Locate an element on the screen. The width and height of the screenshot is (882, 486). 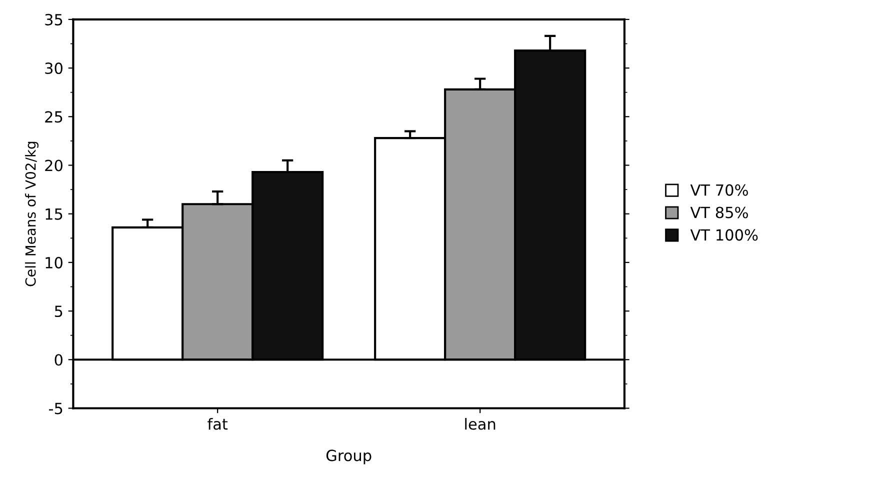
x-axis-title: Group is located at coordinates (349, 457).